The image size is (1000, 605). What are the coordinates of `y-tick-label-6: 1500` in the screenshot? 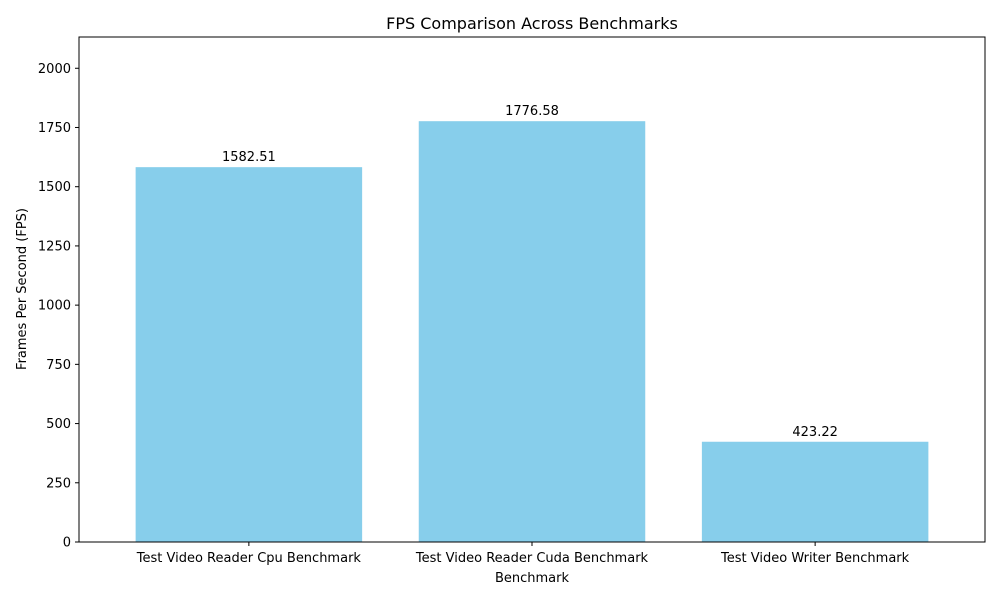 It's located at (54, 187).